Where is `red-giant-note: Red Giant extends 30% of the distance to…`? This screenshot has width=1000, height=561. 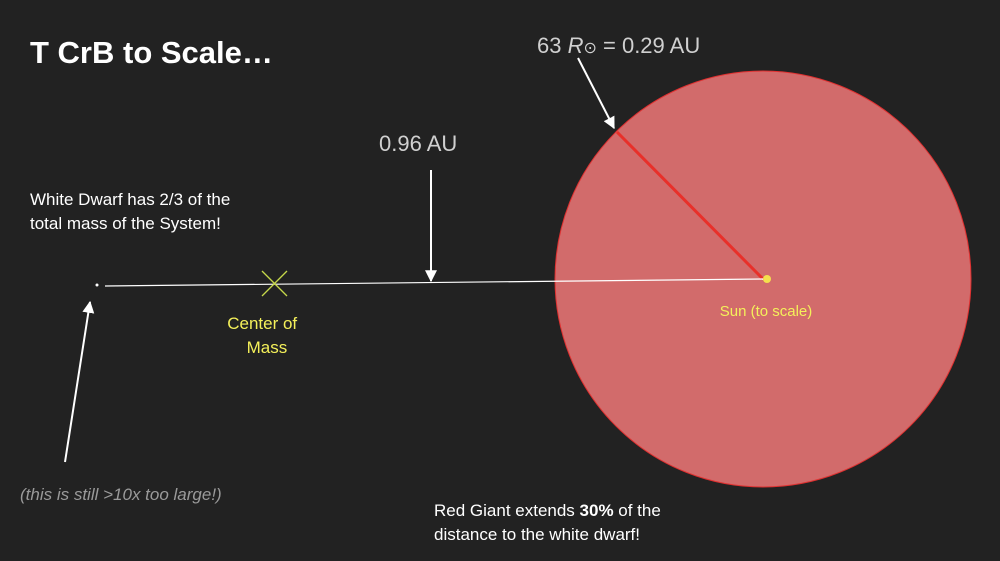 red-giant-note: Red Giant extends 30% of the distance to… is located at coordinates (547, 522).